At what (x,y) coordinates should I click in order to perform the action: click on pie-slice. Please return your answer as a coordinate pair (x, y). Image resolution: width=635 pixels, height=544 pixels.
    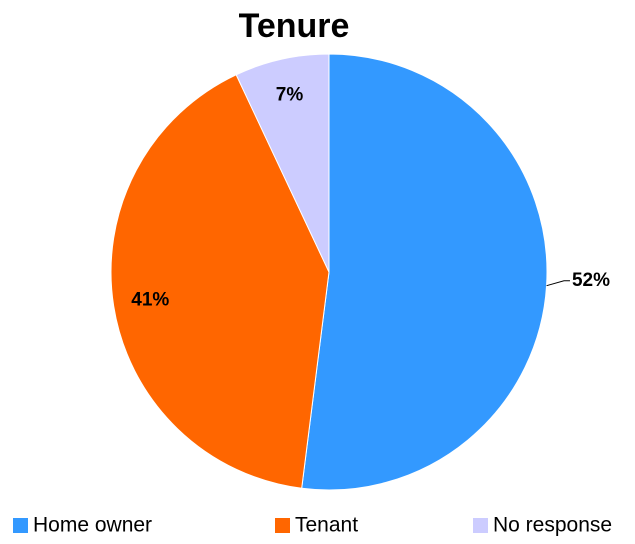
    Looking at the image, I should click on (282, 163).